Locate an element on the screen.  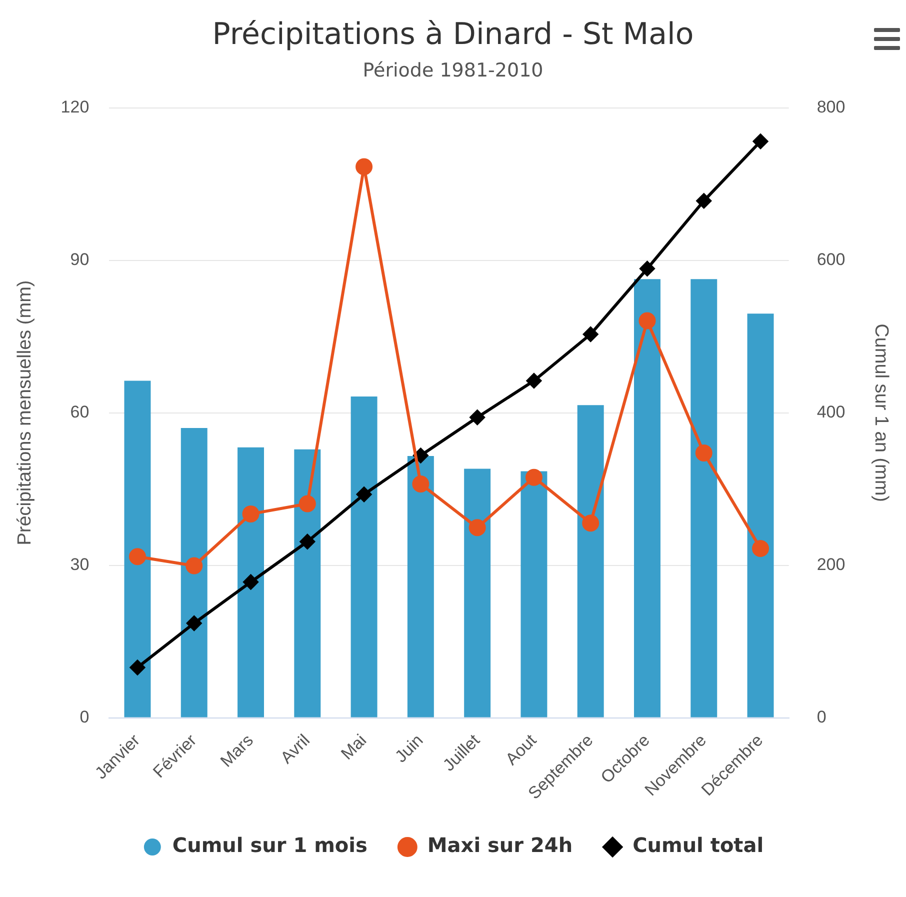
y-tick-label: 90 is located at coordinates (80, 259).